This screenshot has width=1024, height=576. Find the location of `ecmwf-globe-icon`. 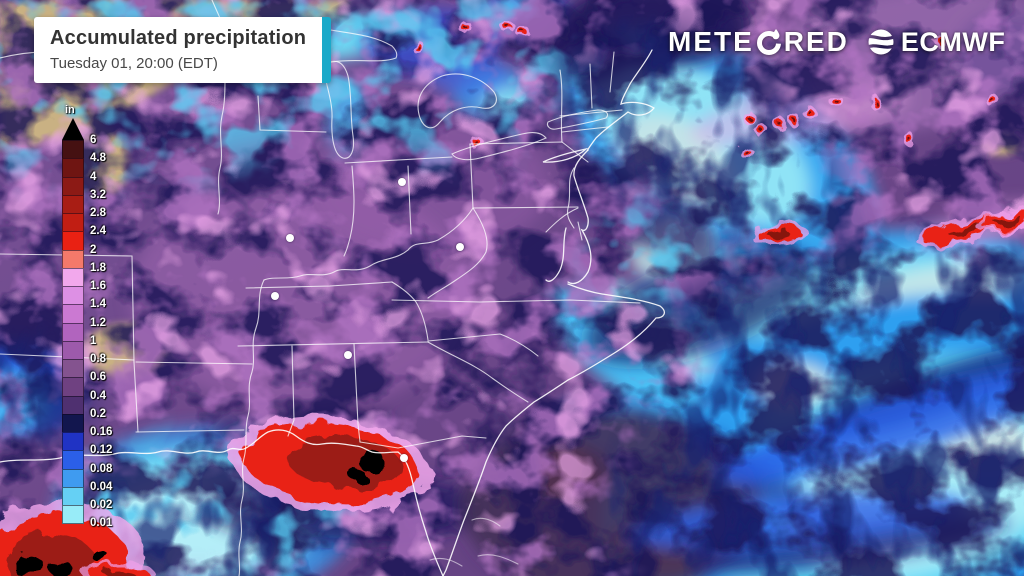

ecmwf-globe-icon is located at coordinates (881, 42).